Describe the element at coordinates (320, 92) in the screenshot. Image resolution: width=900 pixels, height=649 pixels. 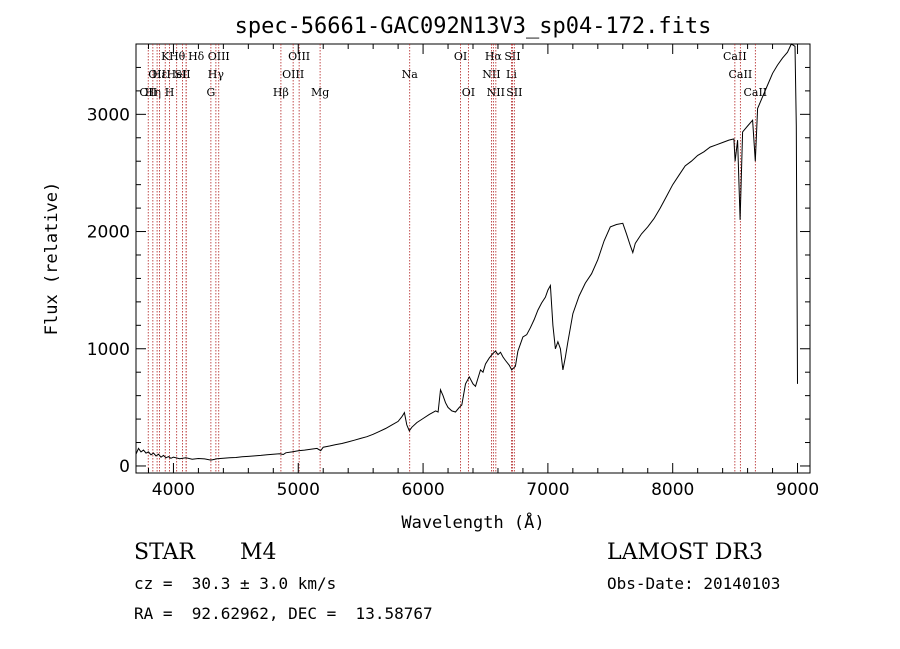
I see `spectral-line-label: Mg` at that location.